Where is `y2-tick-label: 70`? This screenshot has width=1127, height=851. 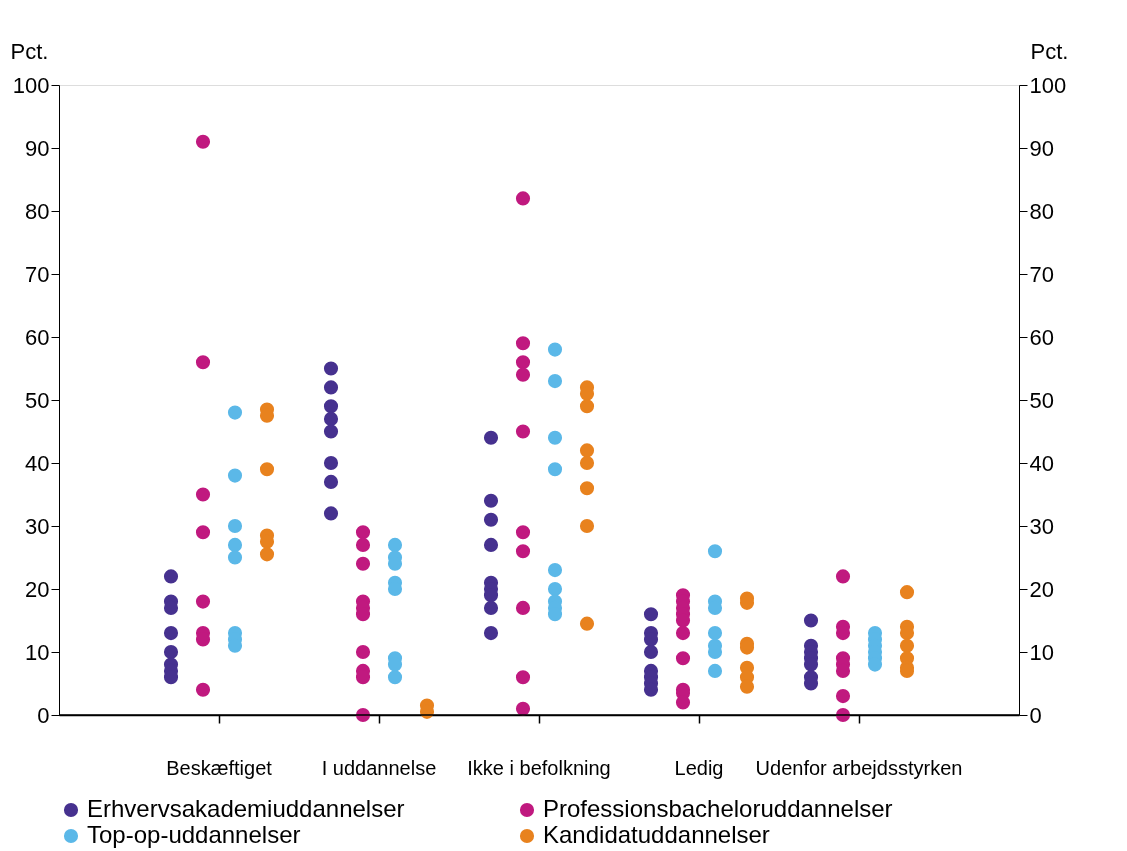
y2-tick-label: 70 is located at coordinates (1041, 274).